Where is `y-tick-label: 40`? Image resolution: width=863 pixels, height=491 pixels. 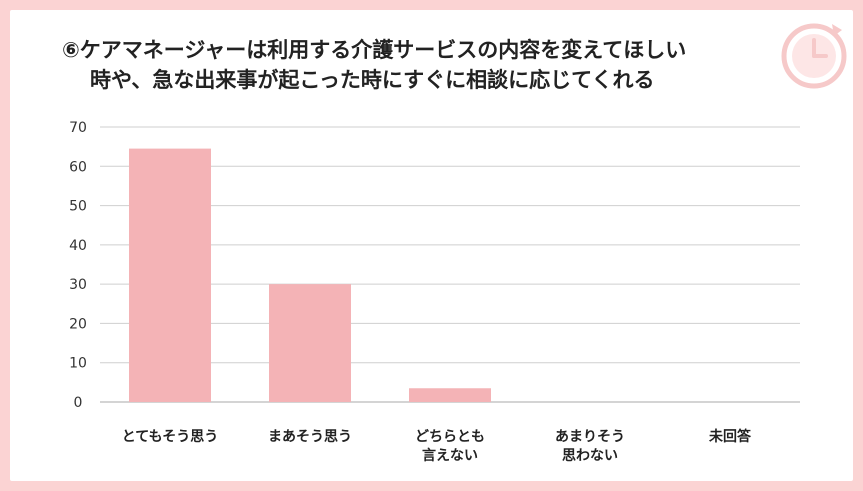
y-tick-label: 40 is located at coordinates (78, 246).